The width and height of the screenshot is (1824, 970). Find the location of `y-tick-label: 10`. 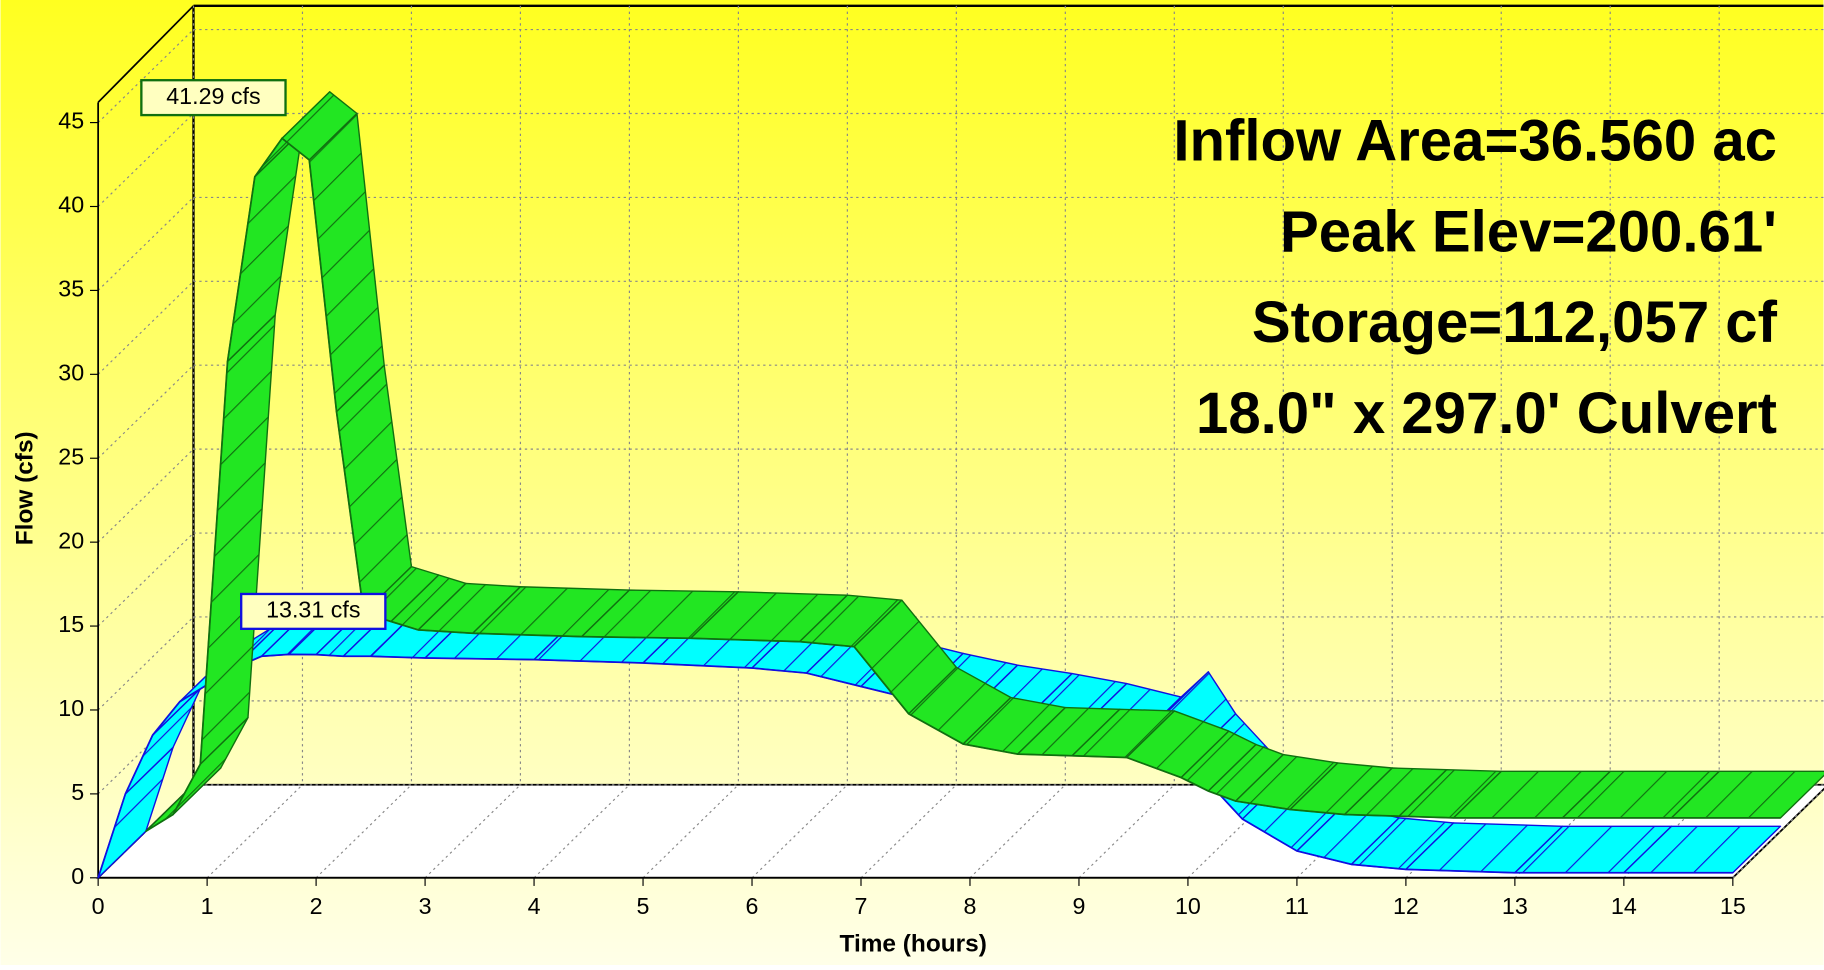

y-tick-label: 10 is located at coordinates (71, 708).